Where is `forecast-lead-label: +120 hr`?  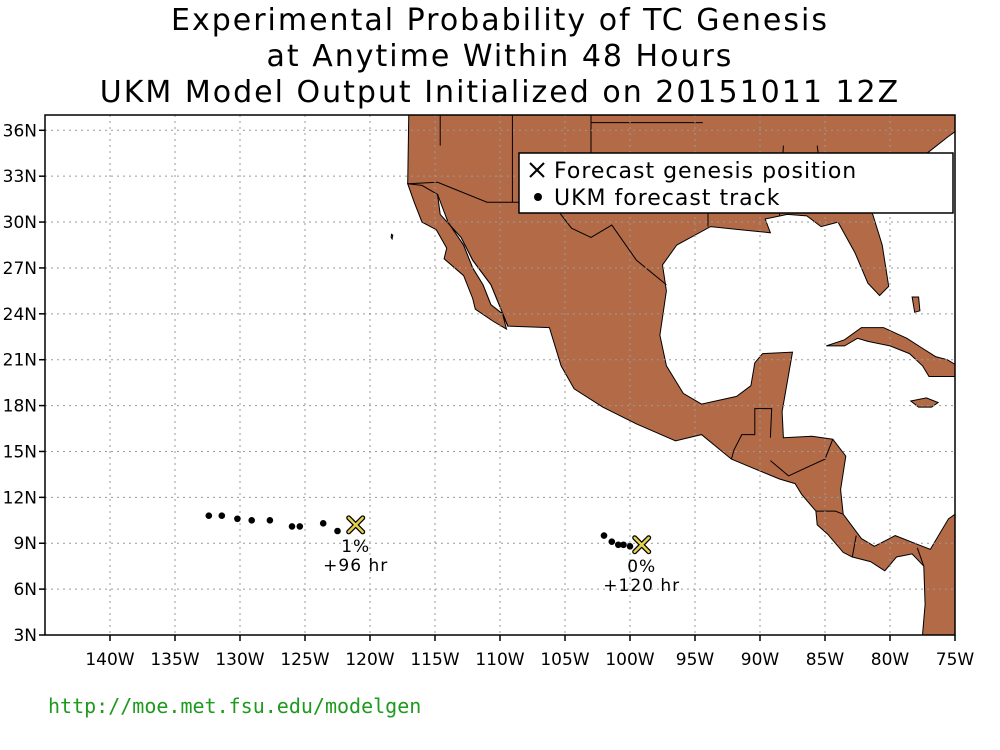 forecast-lead-label: +120 hr is located at coordinates (641, 586).